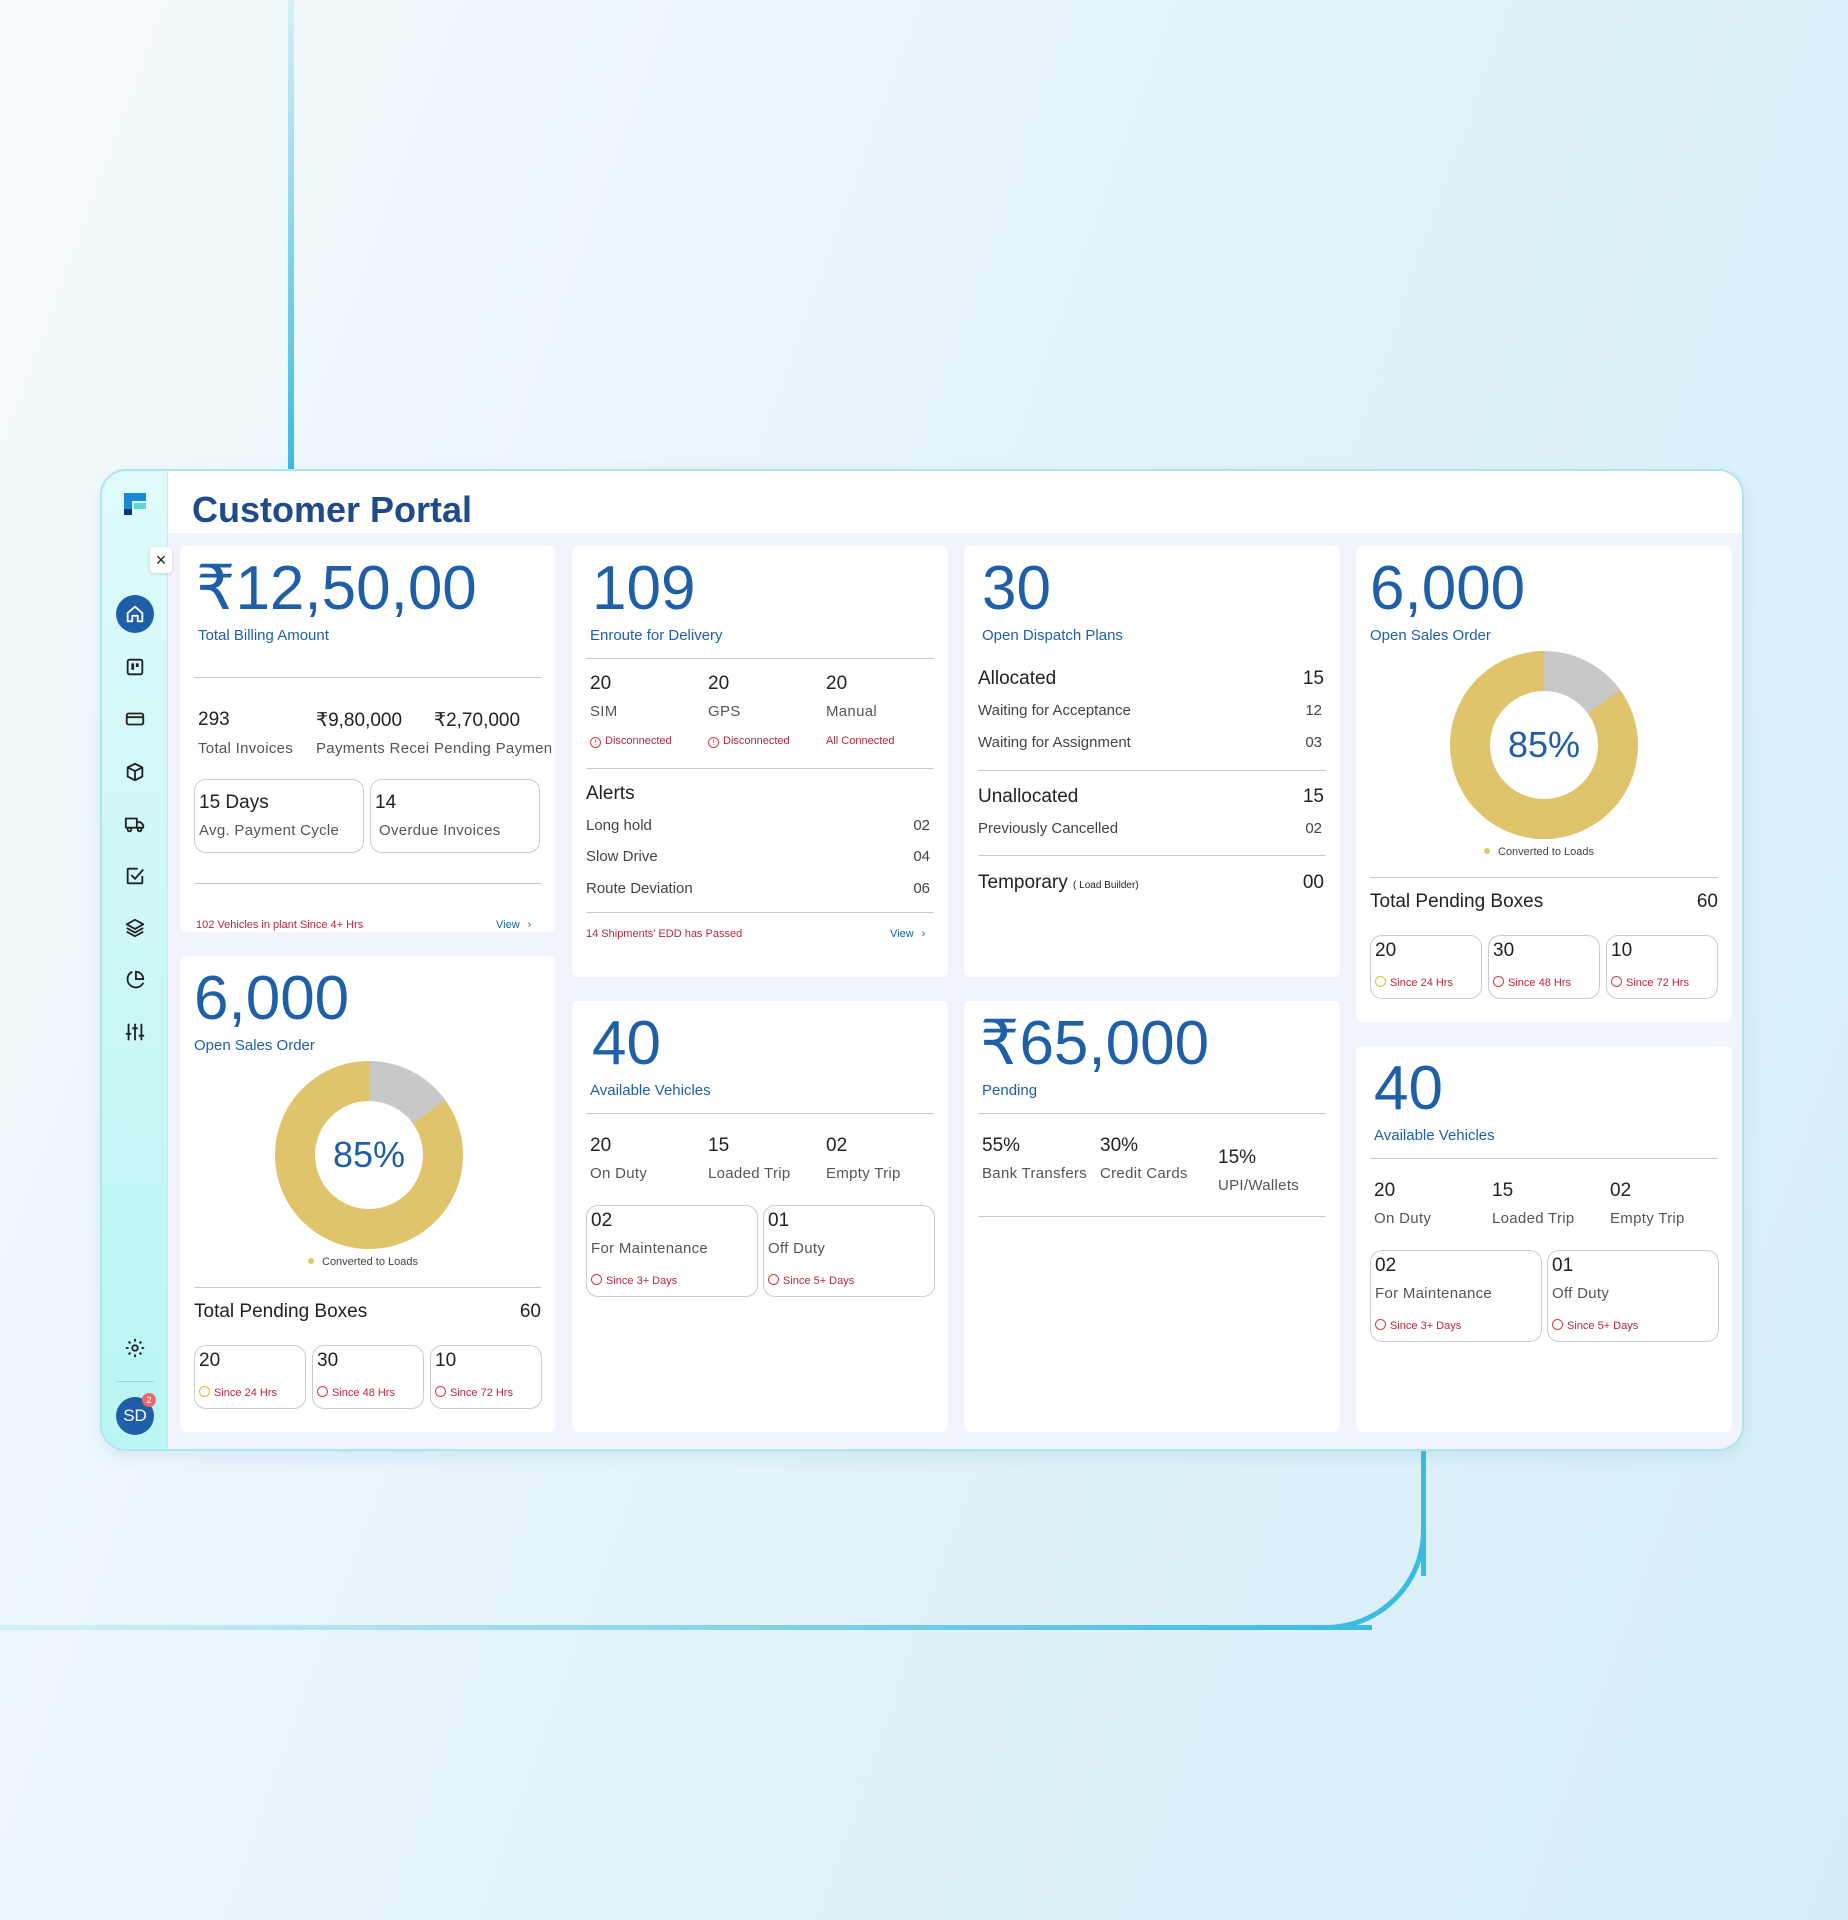 Image resolution: width=1848 pixels, height=1920 pixels. What do you see at coordinates (1048, 828) in the screenshot?
I see `cancelled-label: Previously Cancelled` at bounding box center [1048, 828].